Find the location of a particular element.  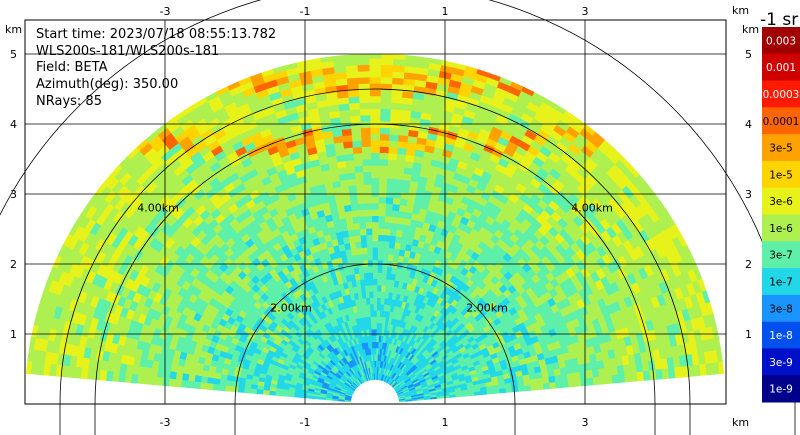

y-tick-label-right: 1 is located at coordinates (748, 334).